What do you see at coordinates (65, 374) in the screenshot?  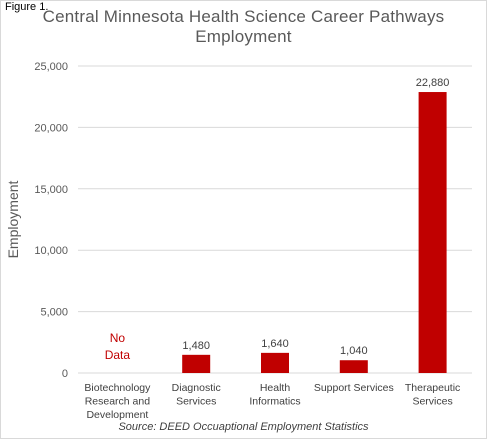 I see `y-tick-label: 0` at bounding box center [65, 374].